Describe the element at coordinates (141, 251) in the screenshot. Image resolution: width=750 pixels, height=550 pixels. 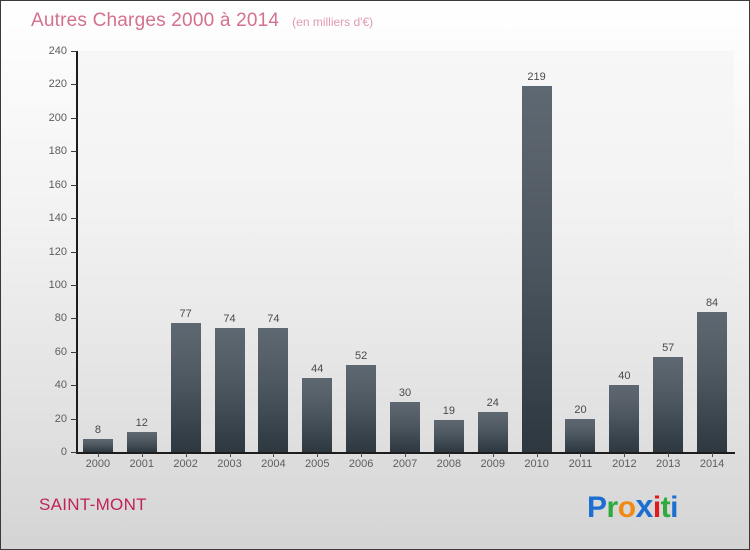
I see `bar-column: 12` at that location.